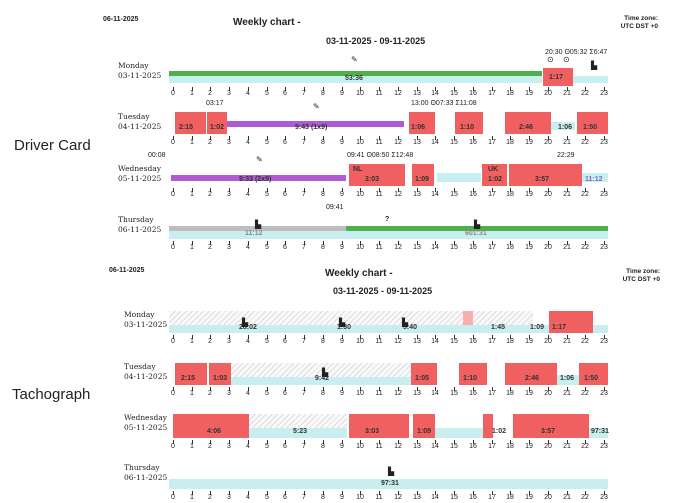  Describe the element at coordinates (372, 431) in the screenshot. I see `duration-label: 3:03` at that location.